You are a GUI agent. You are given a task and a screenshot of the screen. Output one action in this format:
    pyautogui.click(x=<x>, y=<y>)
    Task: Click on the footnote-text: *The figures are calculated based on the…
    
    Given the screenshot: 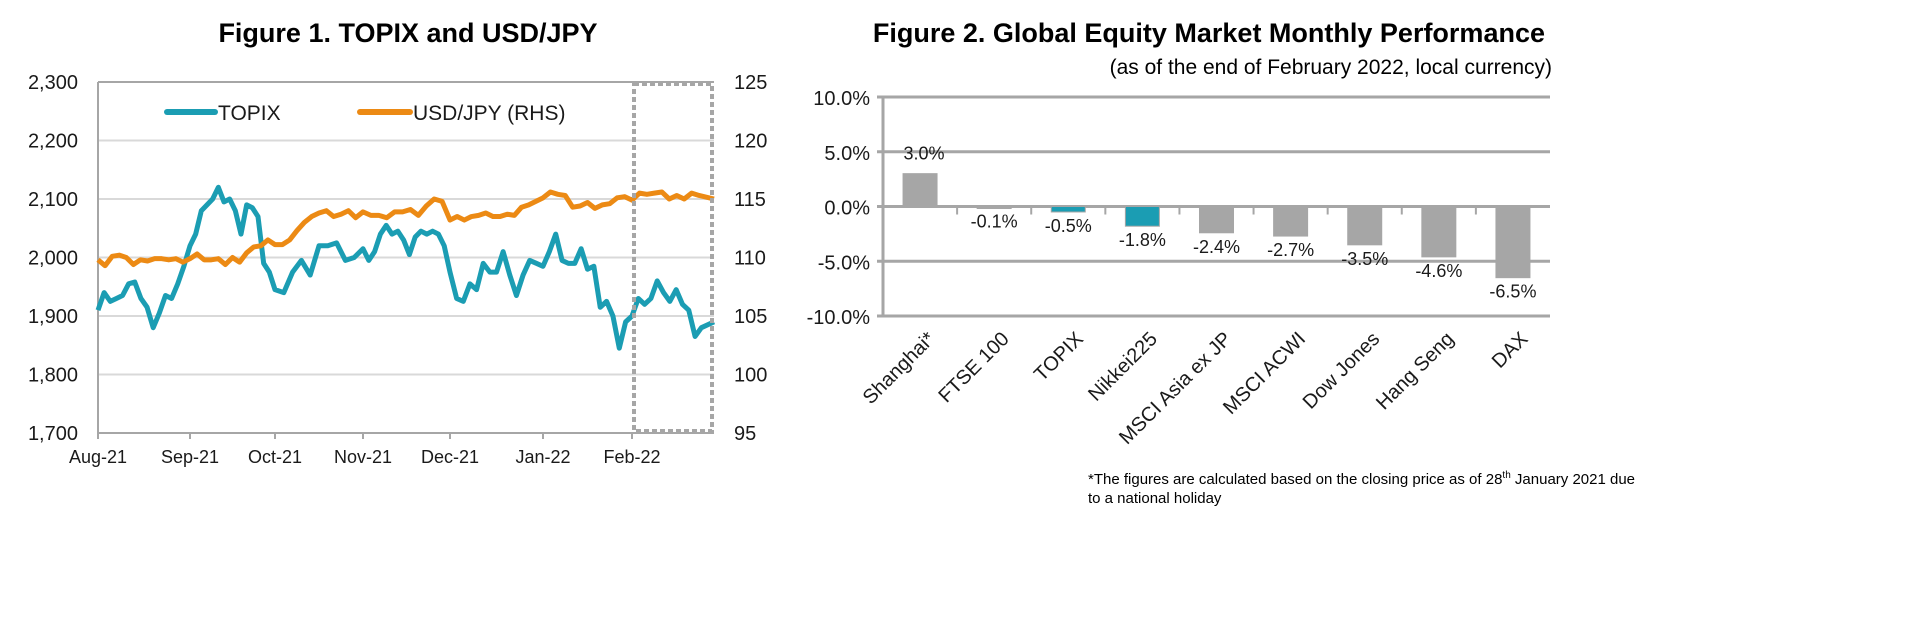 What is the action you would take?
    pyautogui.click(x=1295, y=479)
    